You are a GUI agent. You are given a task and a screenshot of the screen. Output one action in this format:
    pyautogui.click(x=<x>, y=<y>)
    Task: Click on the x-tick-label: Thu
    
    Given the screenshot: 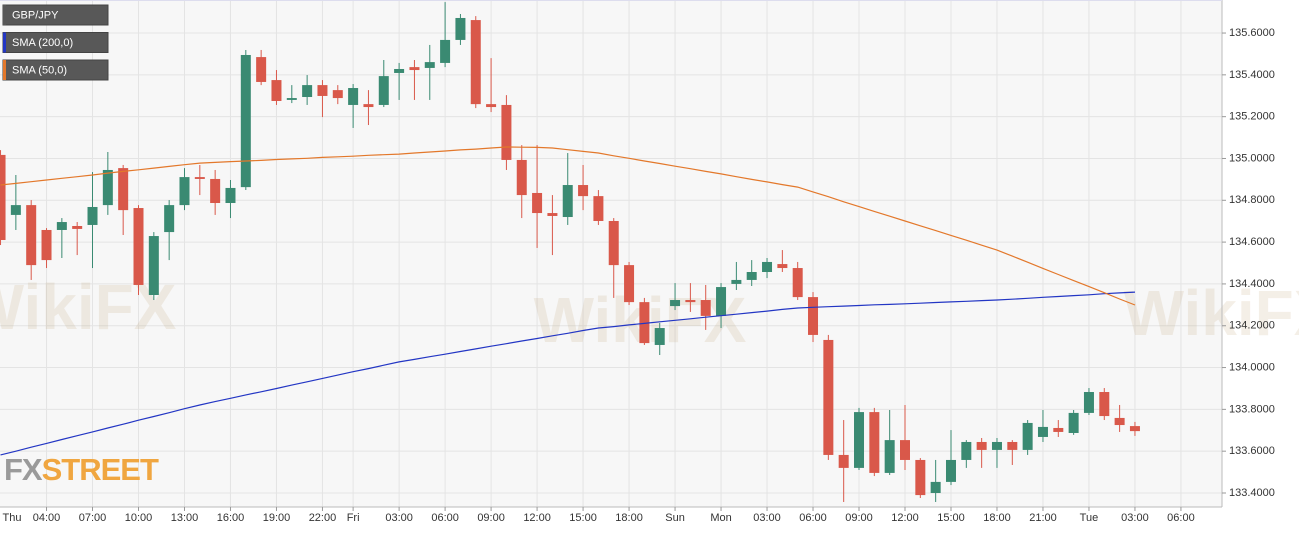 What is the action you would take?
    pyautogui.click(x=12, y=518)
    